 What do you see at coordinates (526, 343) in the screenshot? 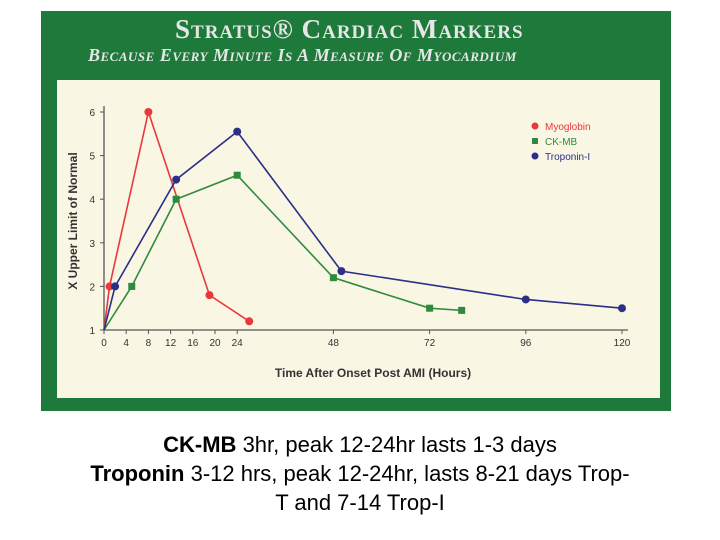
I see `x-tick-label: 96` at bounding box center [526, 343].